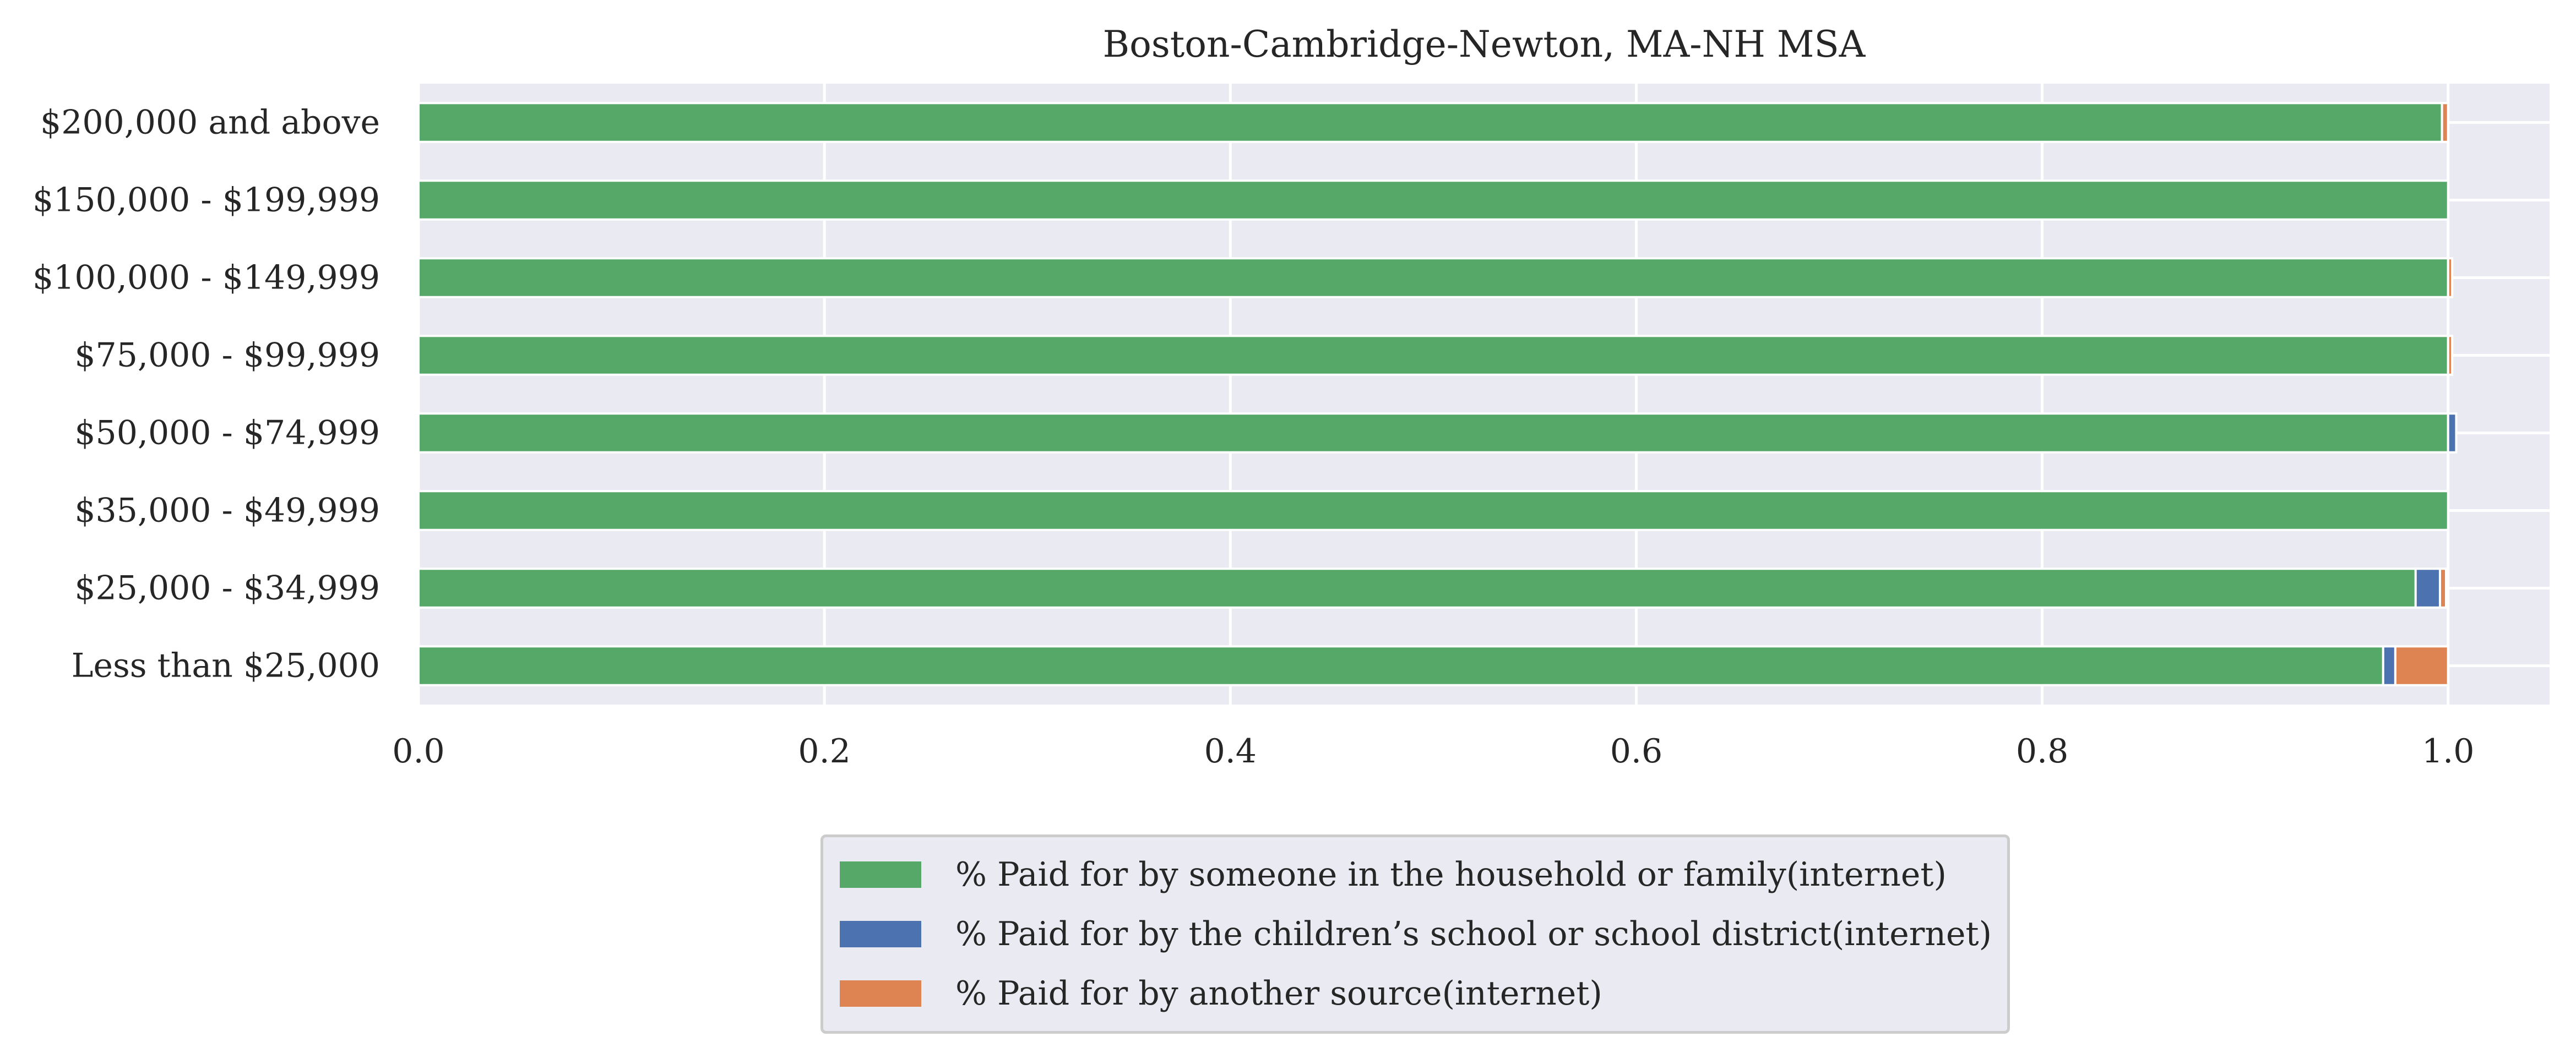 The height and width of the screenshot is (1053, 2576). Describe the element at coordinates (227, 355) in the screenshot. I see `y-tick-label: $75,000 - $99,999` at that location.